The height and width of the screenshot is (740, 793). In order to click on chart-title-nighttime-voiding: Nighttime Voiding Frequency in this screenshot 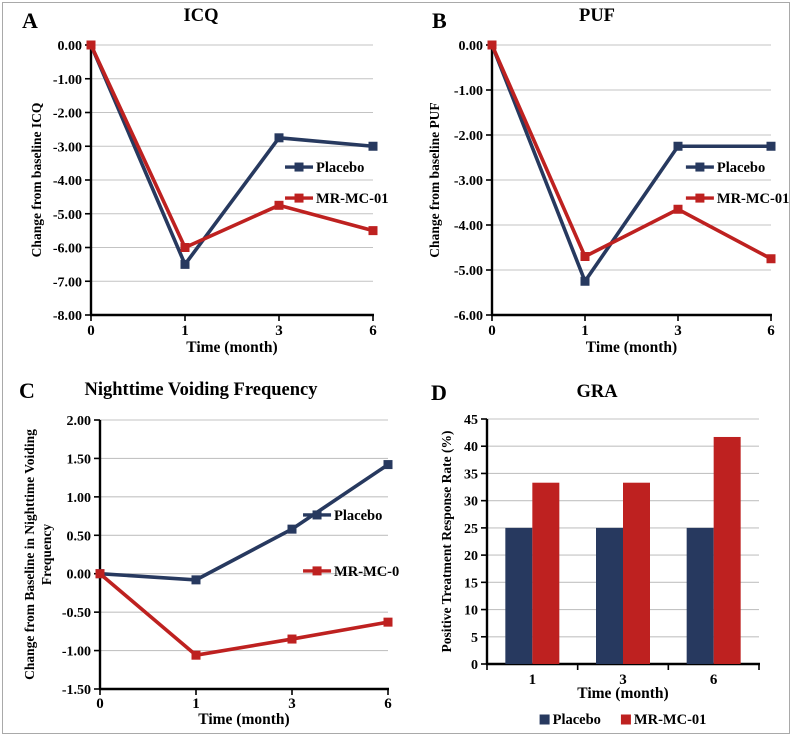, I will do `click(201, 390)`.